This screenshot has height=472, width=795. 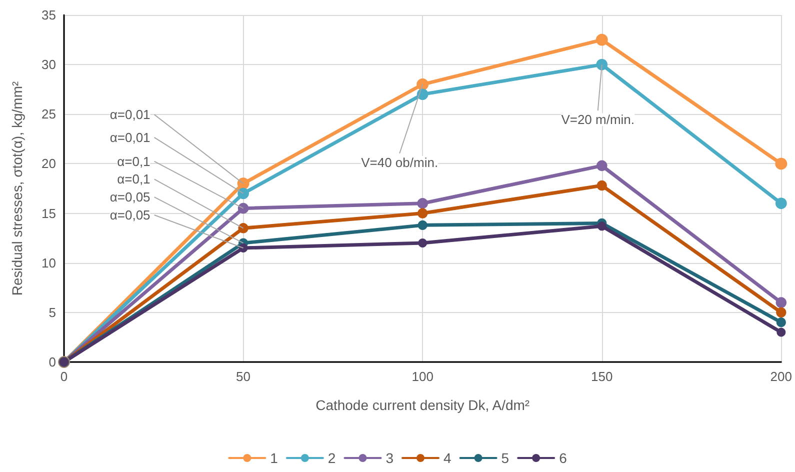 What do you see at coordinates (598, 120) in the screenshot?
I see `annotation: V=20 m/min.` at bounding box center [598, 120].